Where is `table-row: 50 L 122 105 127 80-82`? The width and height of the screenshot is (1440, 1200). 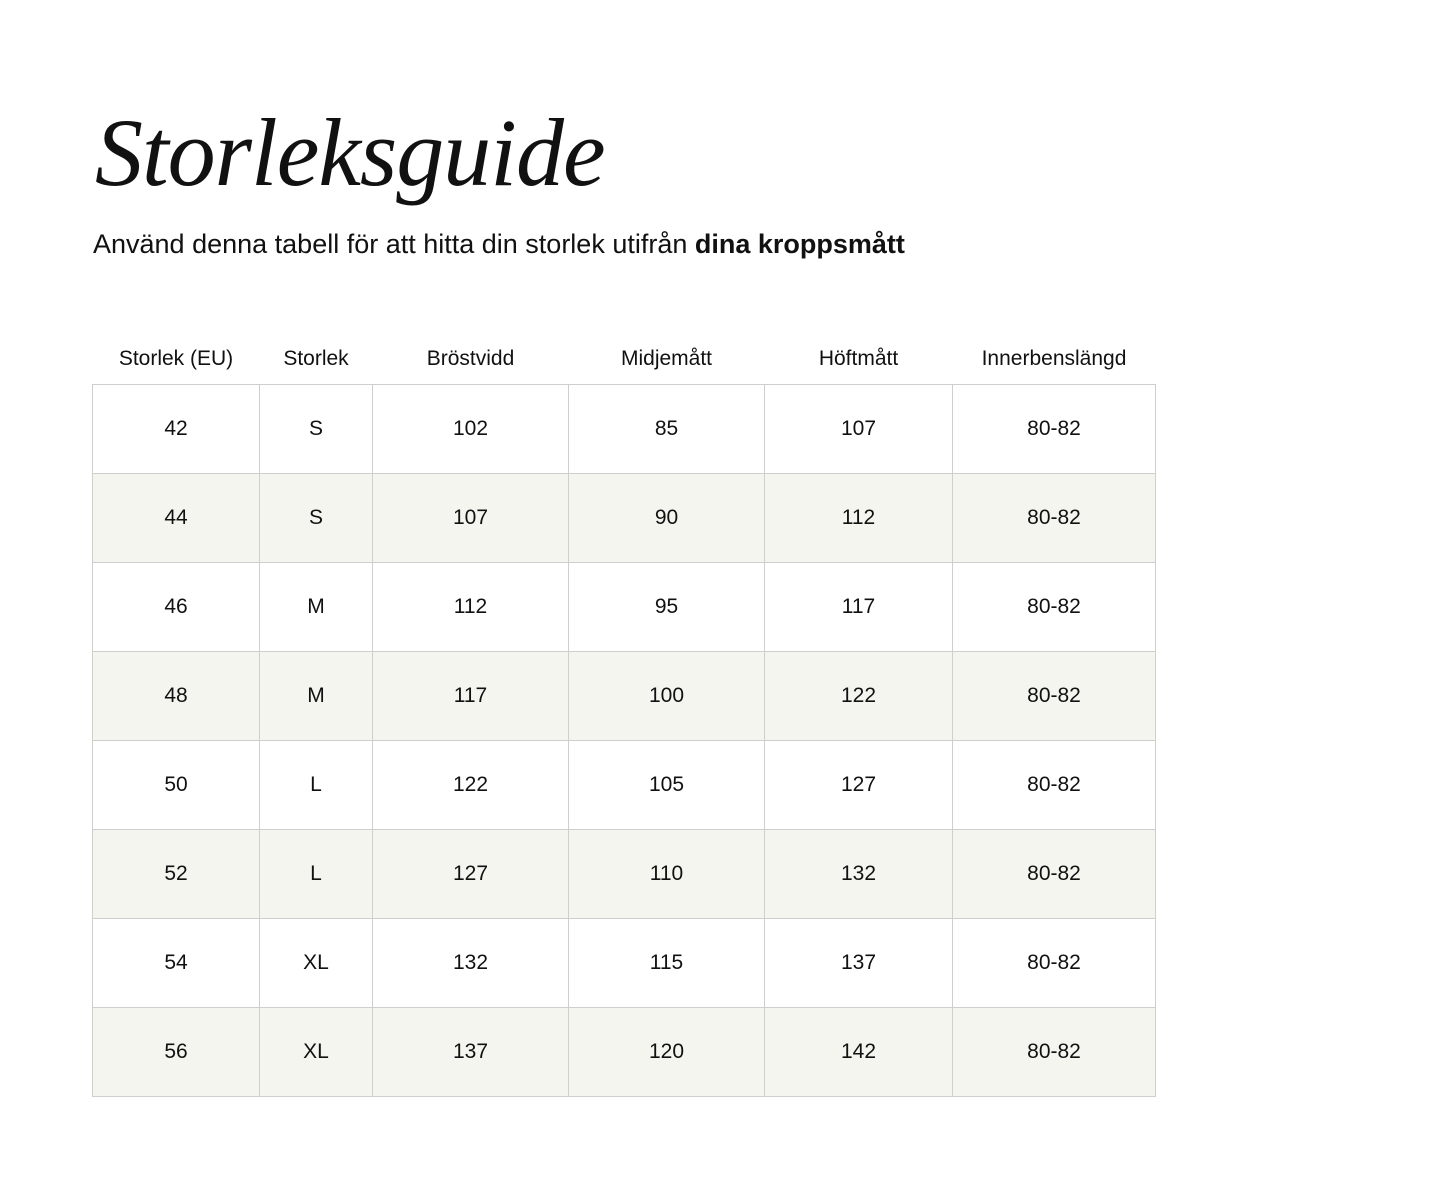 table-row: 50 L 122 105 127 80-82 is located at coordinates (624, 785).